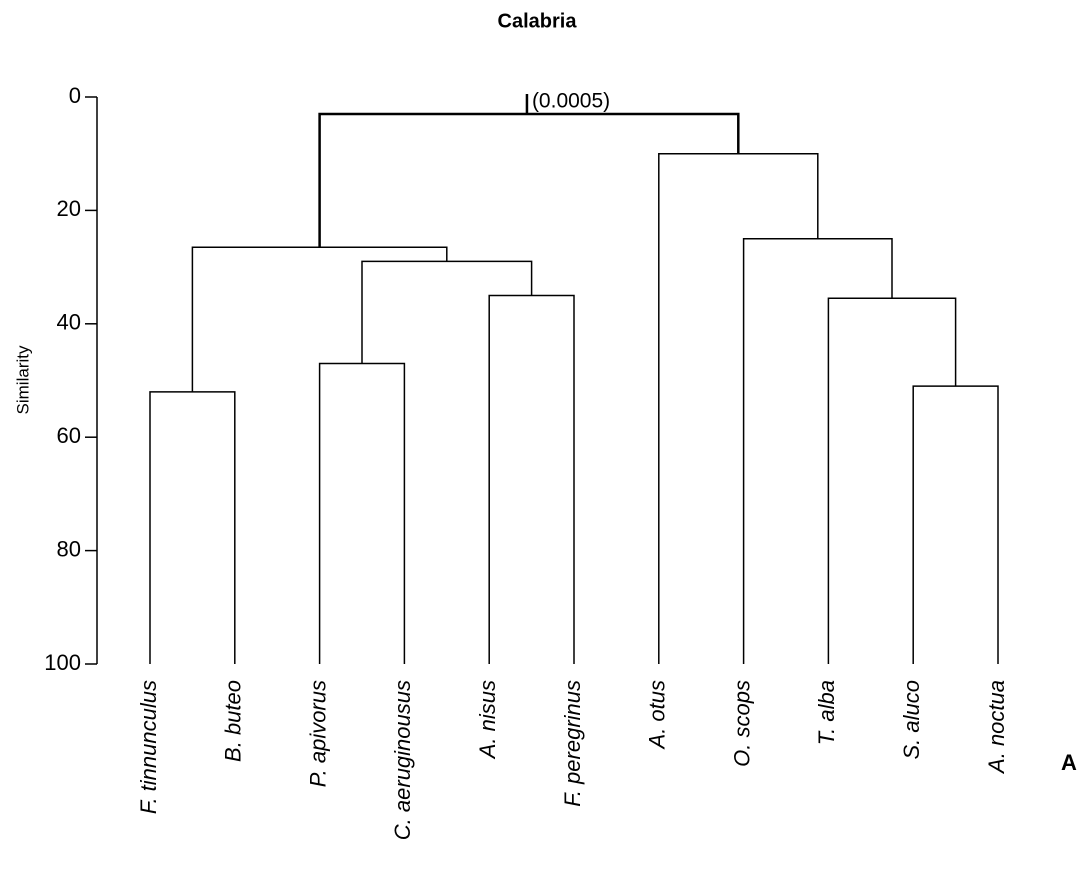  What do you see at coordinates (69, 208) in the screenshot?
I see `y-tick-label: 20` at bounding box center [69, 208].